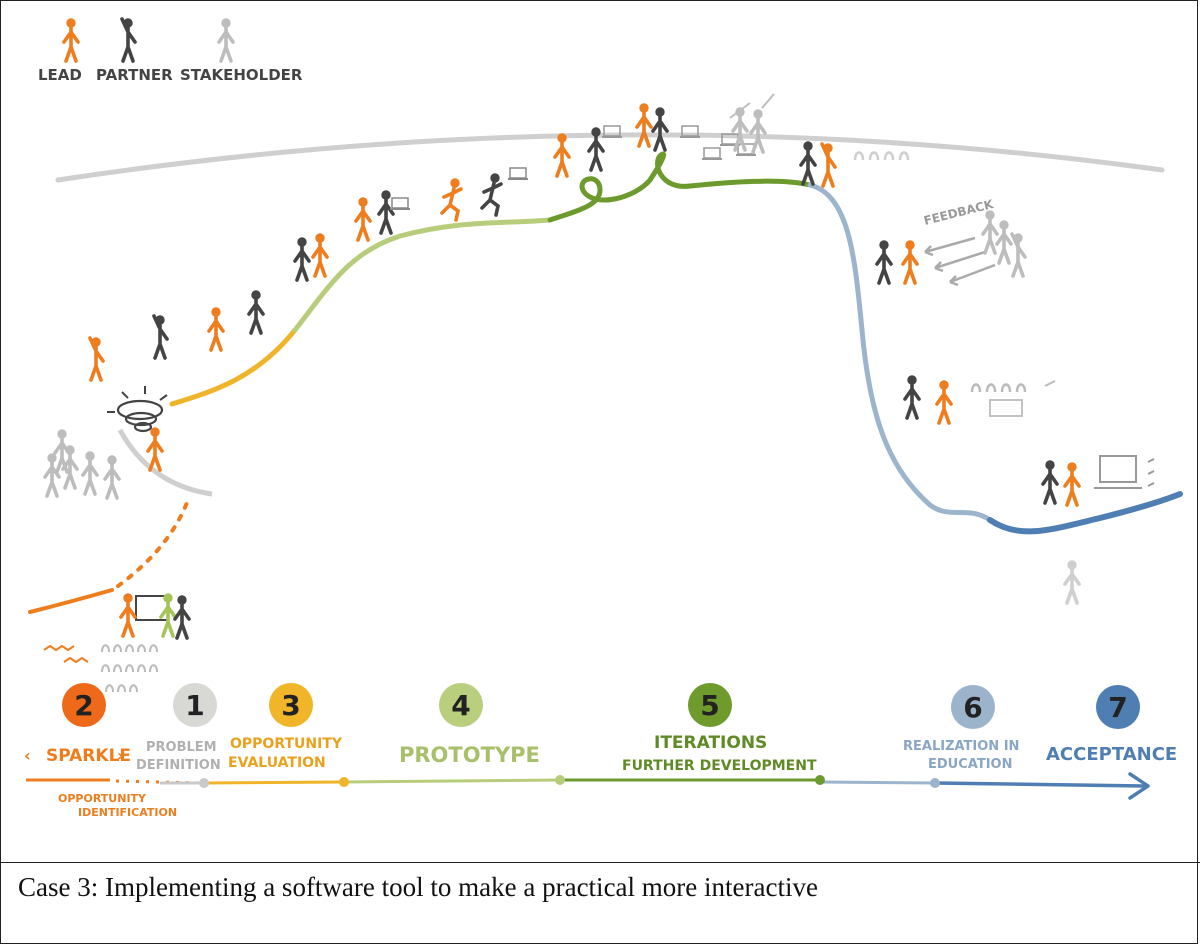 This screenshot has width=1200, height=946. I want to click on stage-number-evaluation: 3, so click(290, 705).